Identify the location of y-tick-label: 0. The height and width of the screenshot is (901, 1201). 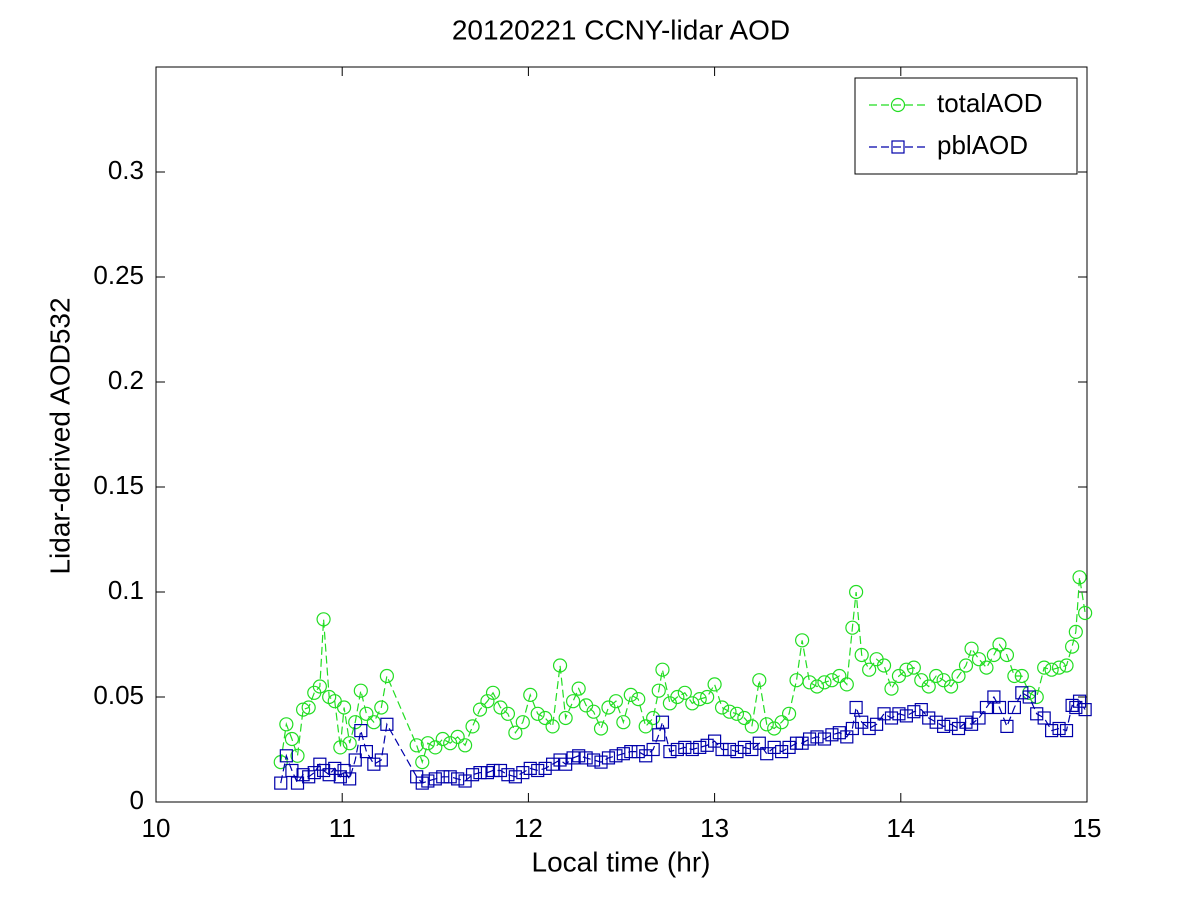
(137, 800).